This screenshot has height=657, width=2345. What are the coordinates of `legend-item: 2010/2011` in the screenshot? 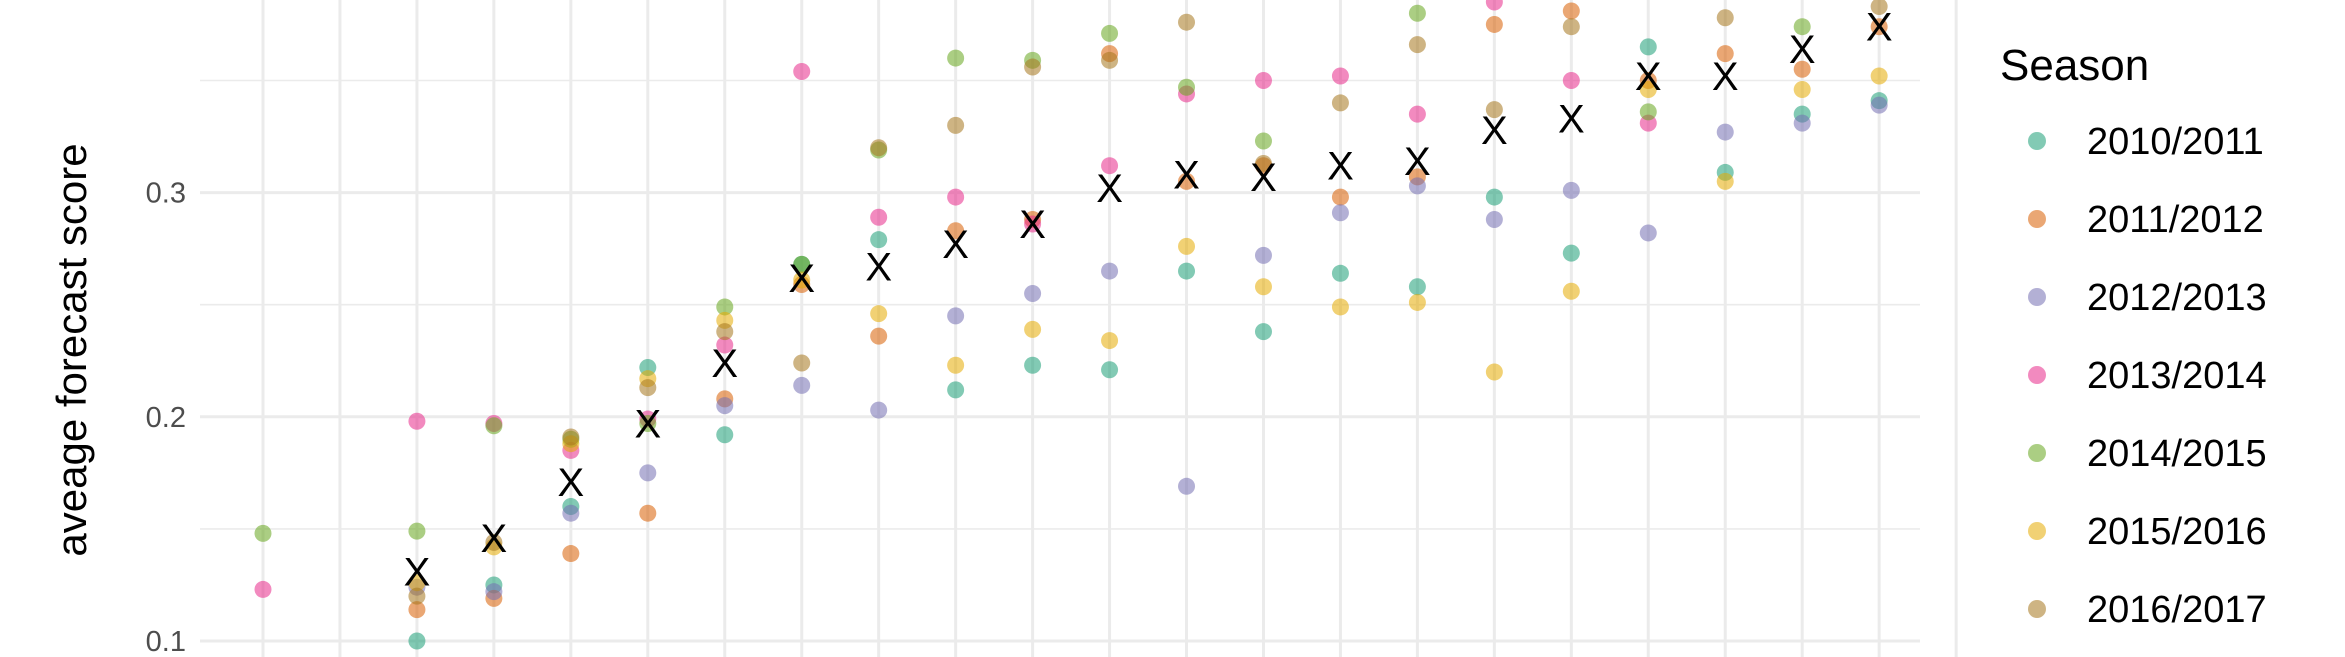 It's located at (2146, 142).